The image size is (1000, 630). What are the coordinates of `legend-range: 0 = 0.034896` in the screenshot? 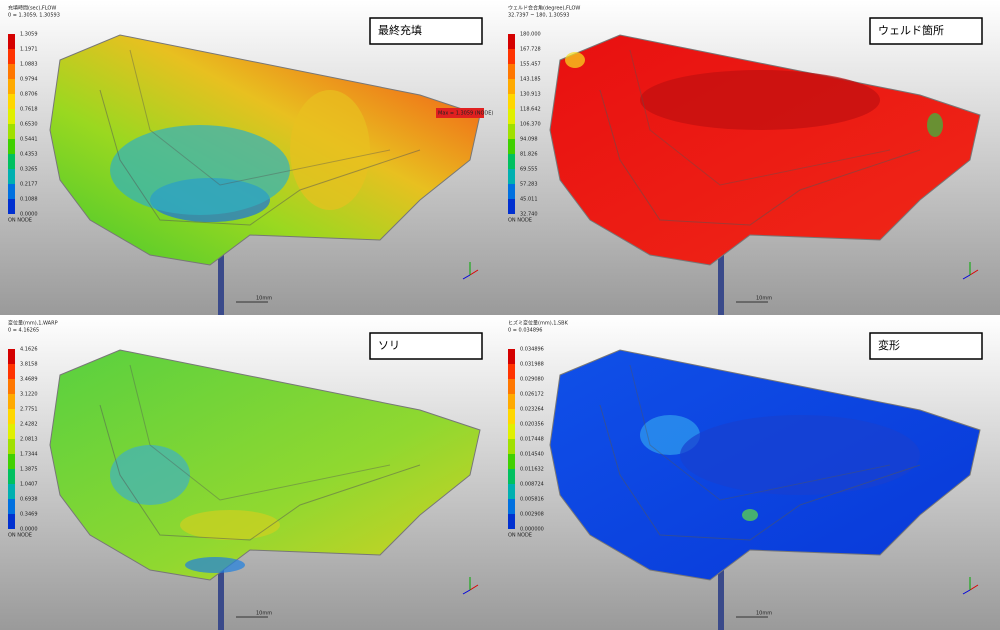 It's located at (525, 331).